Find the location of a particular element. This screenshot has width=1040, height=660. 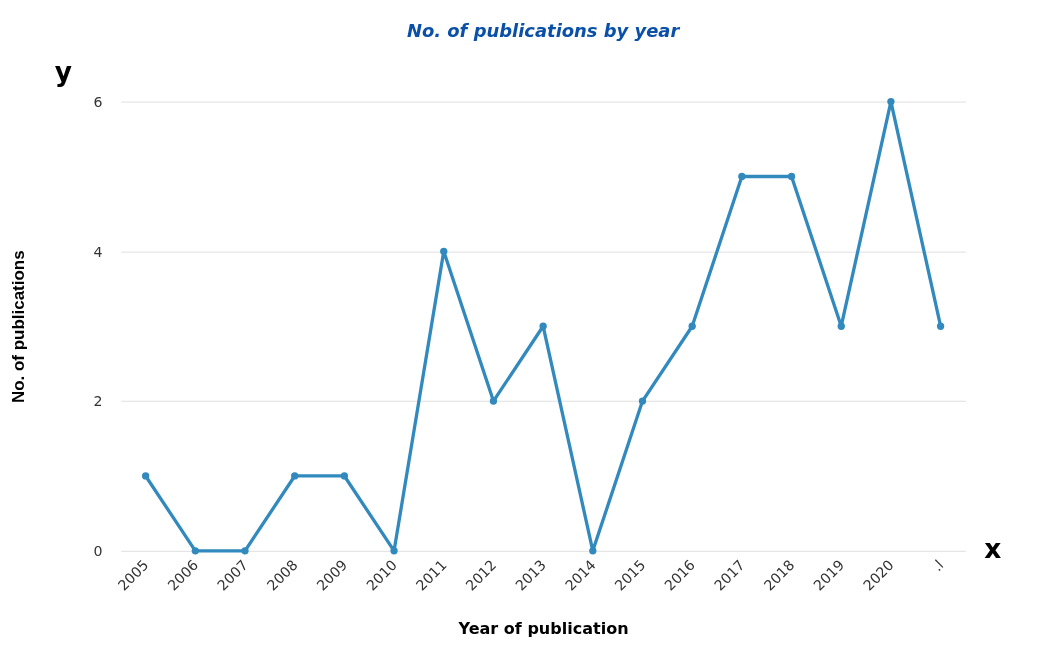

text: x is located at coordinates (993, 549).